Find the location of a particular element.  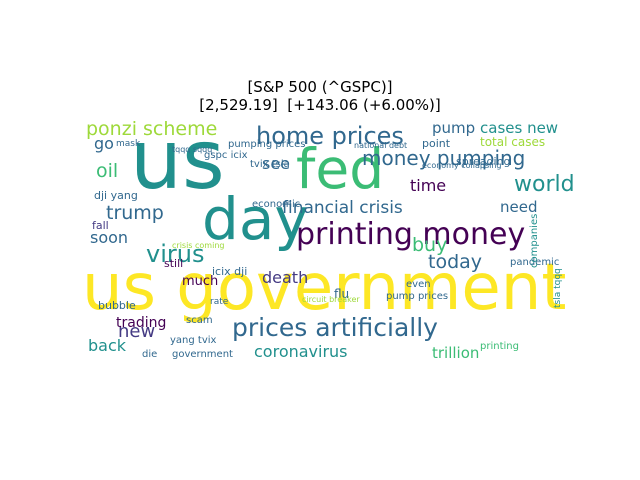

cloud-word: ponzi scheme is located at coordinates (152, 129).